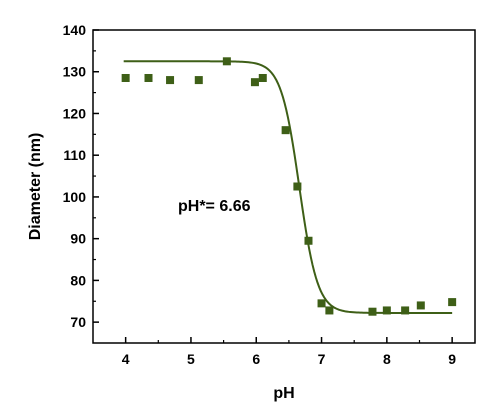  What do you see at coordinates (452, 359) in the screenshot?
I see `x-tick-label: 9` at bounding box center [452, 359].